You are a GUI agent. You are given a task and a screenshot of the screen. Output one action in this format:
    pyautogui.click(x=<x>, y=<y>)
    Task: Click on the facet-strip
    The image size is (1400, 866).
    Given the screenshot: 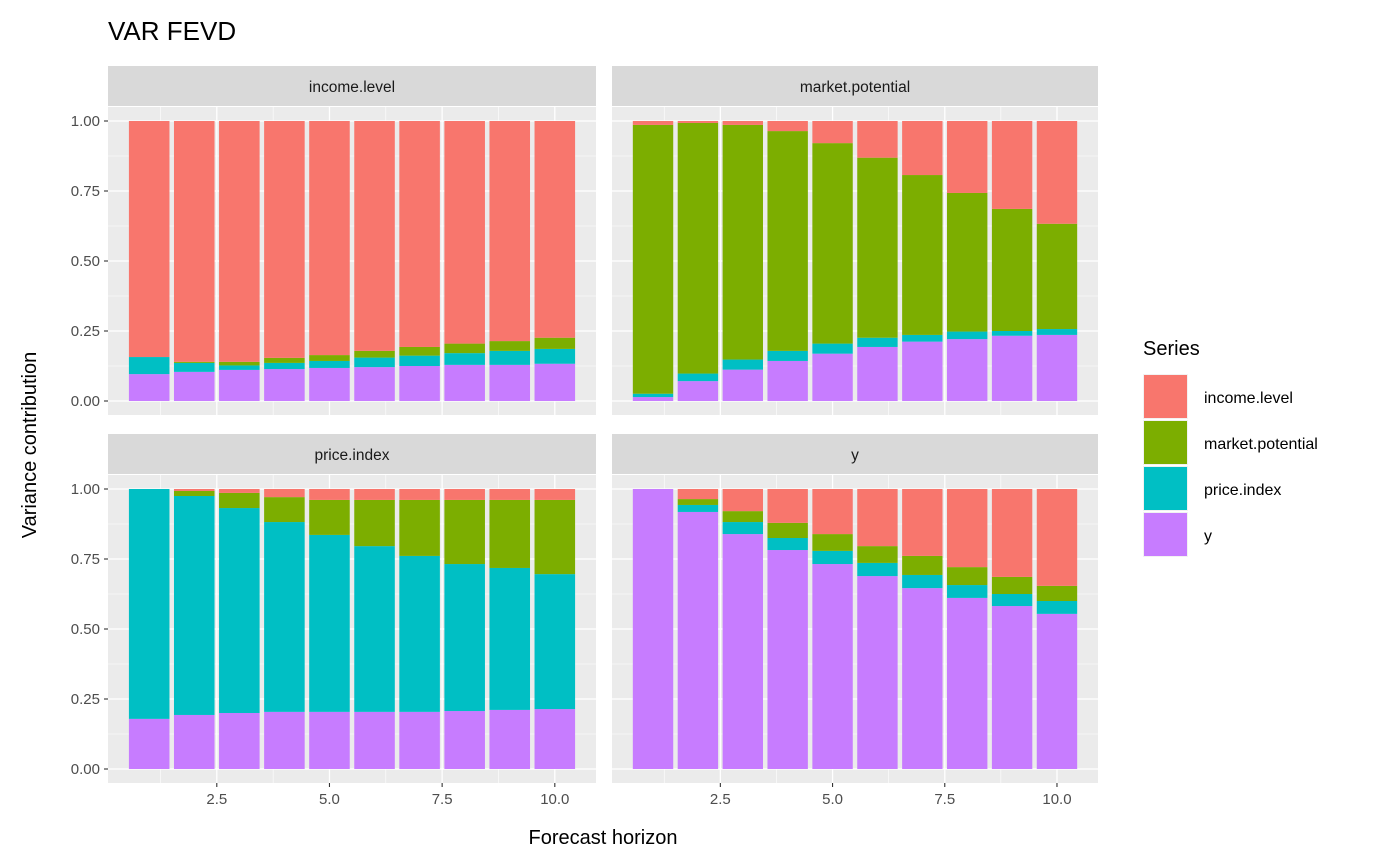 What is the action you would take?
    pyautogui.click(x=855, y=86)
    